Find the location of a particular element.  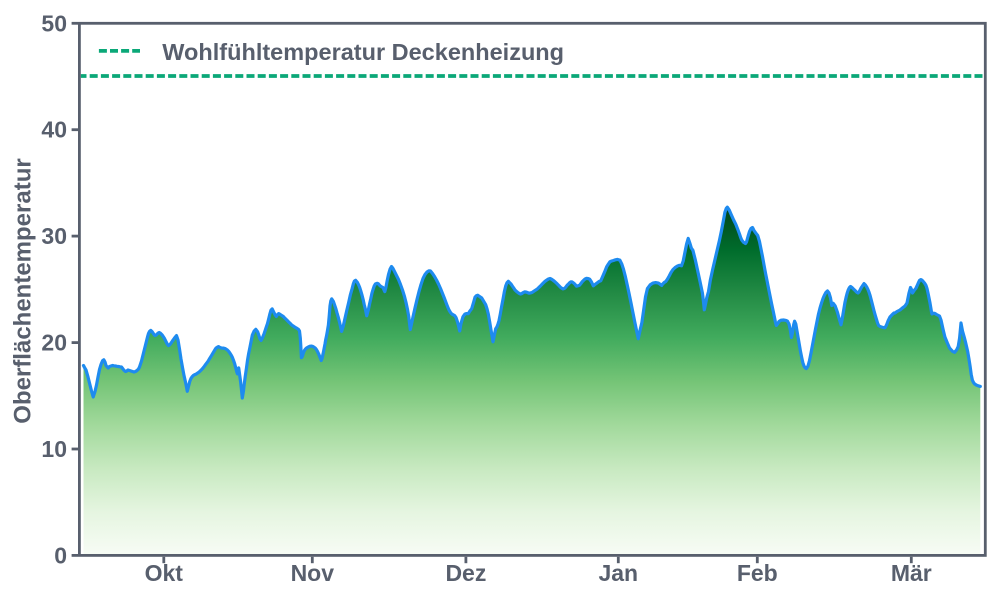

svg-text: 50 is located at coordinates (54, 23).